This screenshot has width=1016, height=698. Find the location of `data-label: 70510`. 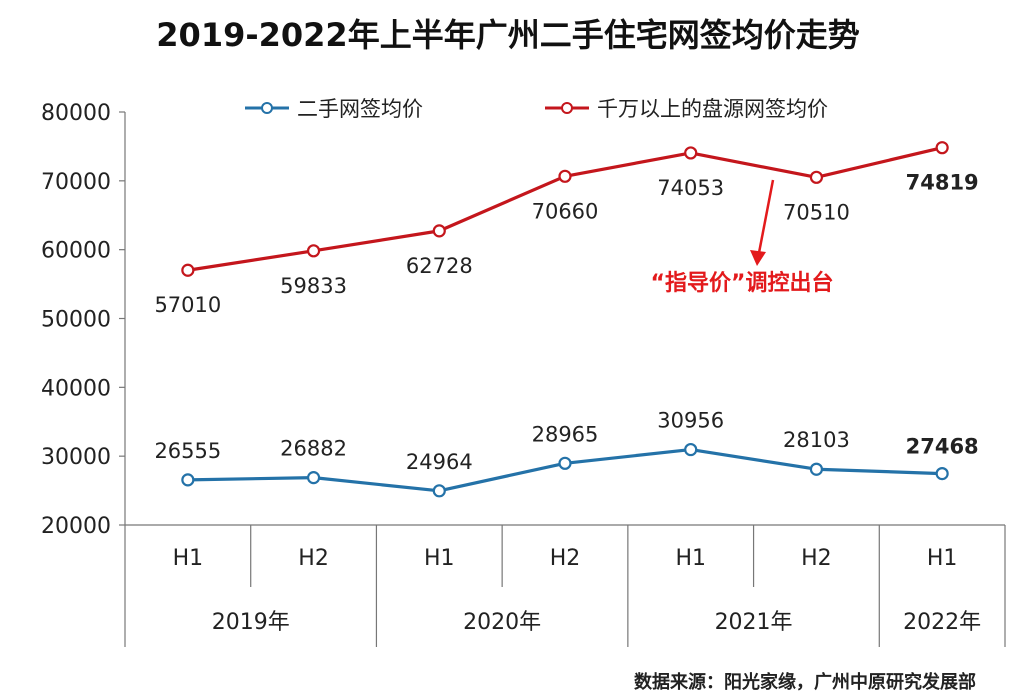

data-label: 70510 is located at coordinates (816, 212).